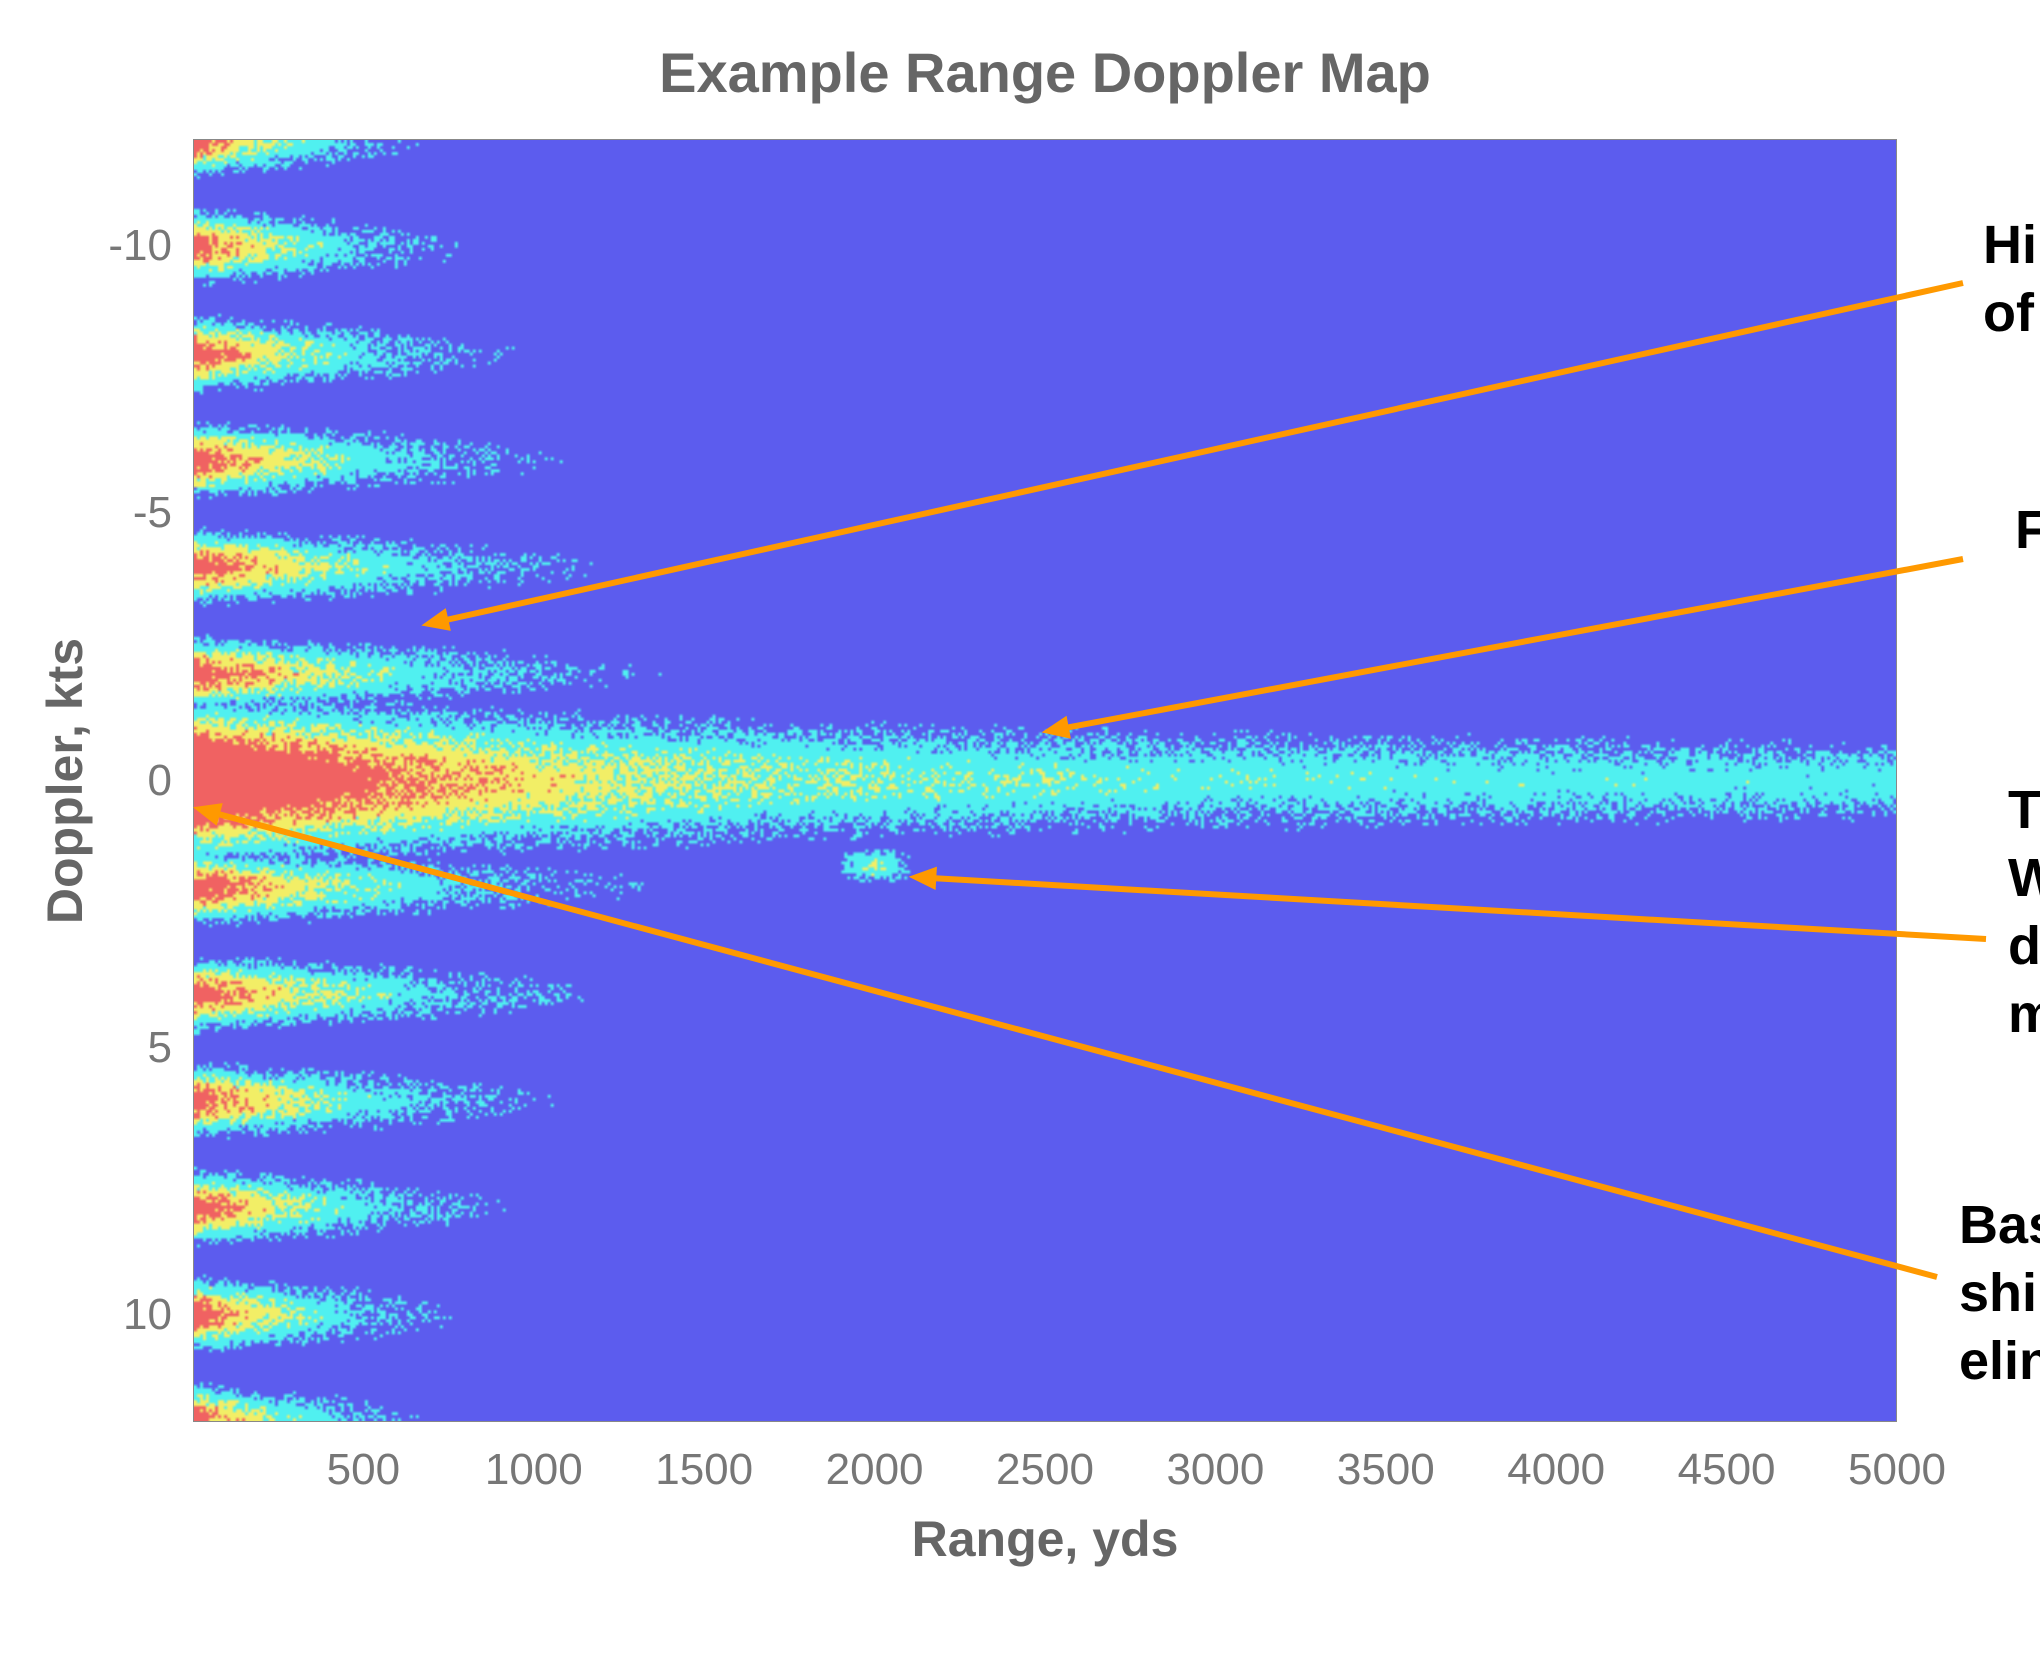  Describe the element at coordinates (2024, 810) in the screenshot. I see `annotation-line: T` at that location.